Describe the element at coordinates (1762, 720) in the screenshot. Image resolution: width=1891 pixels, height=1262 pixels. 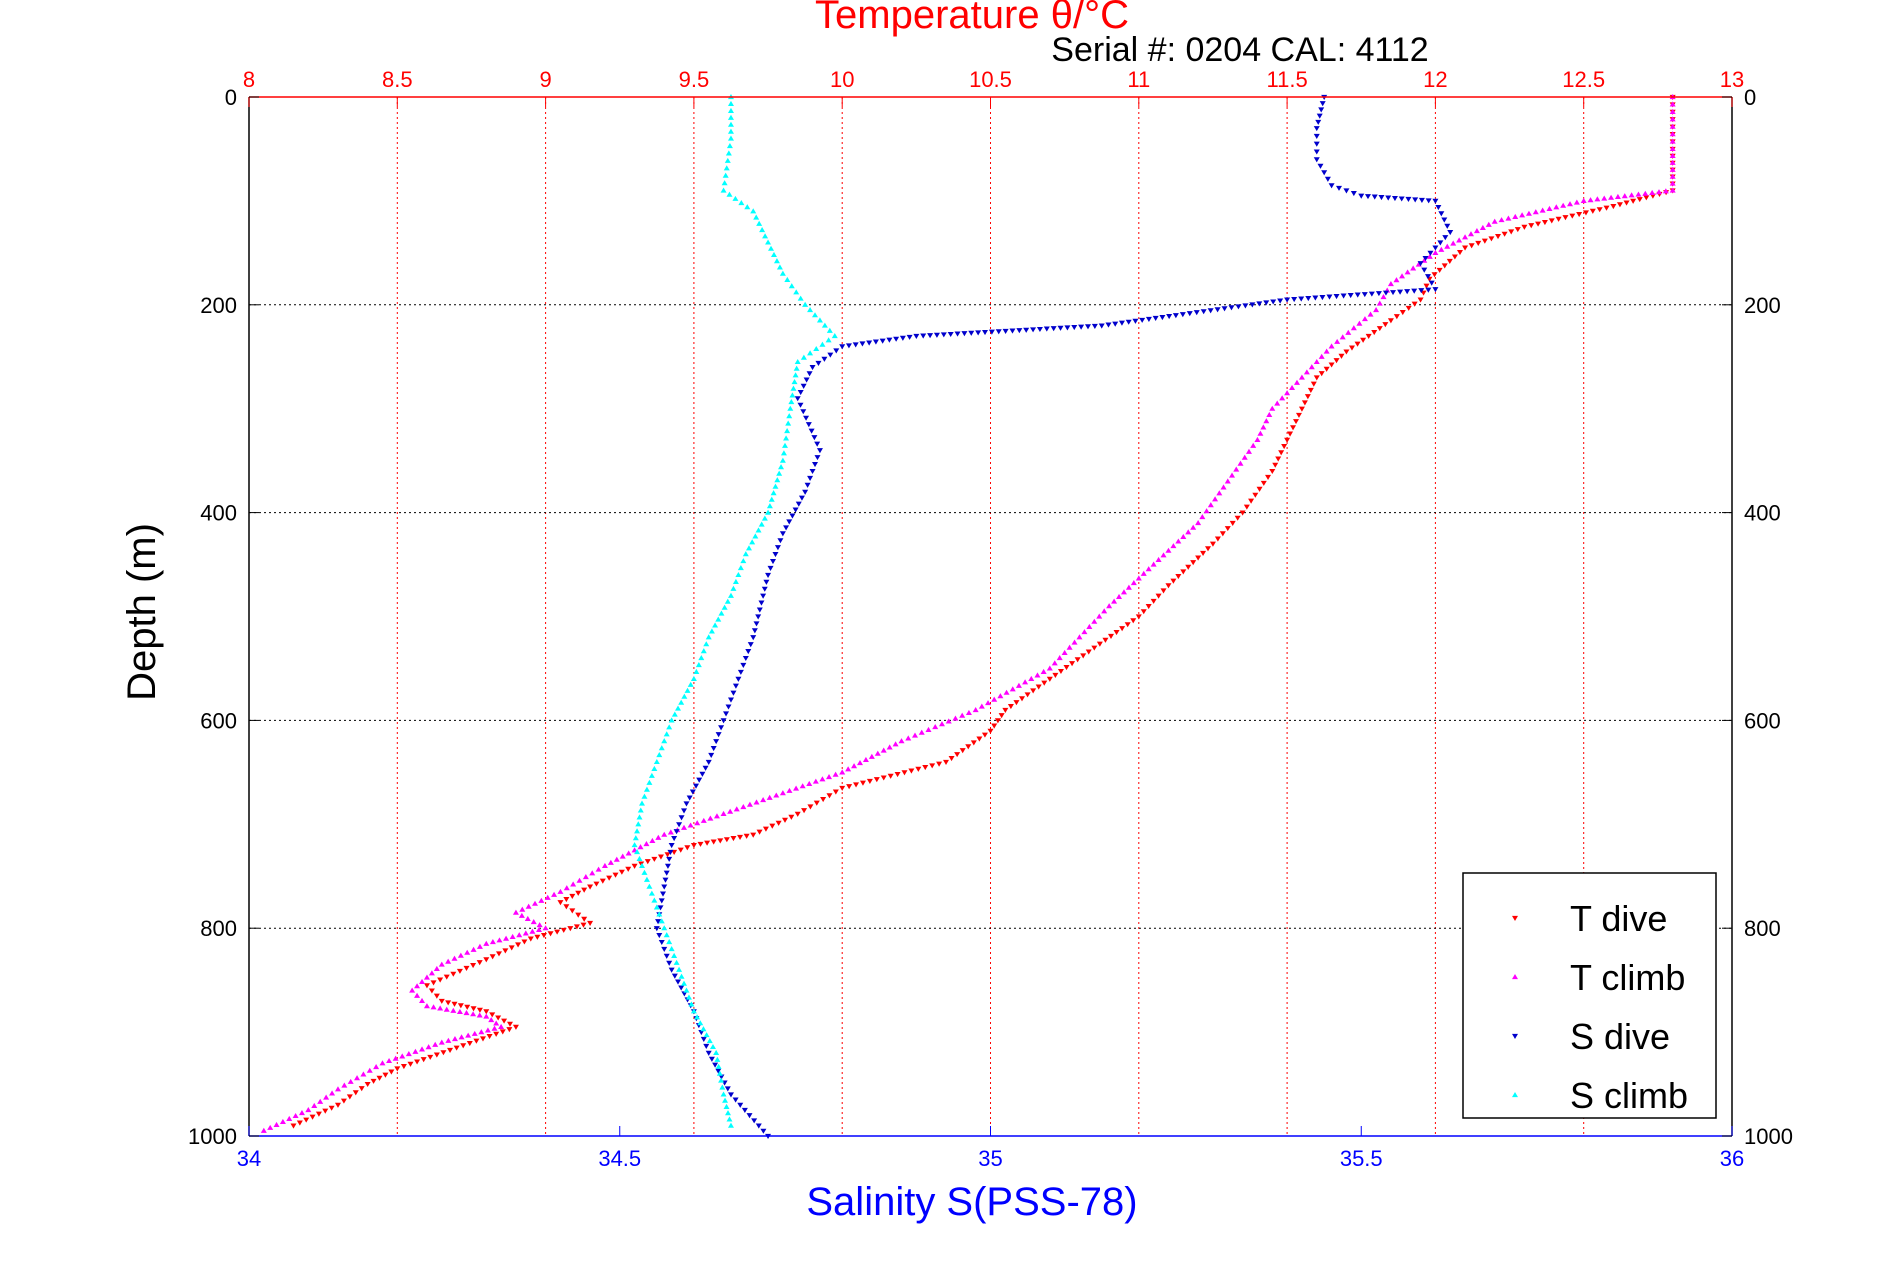
I see `depth-tick-label-right: 600` at that location.